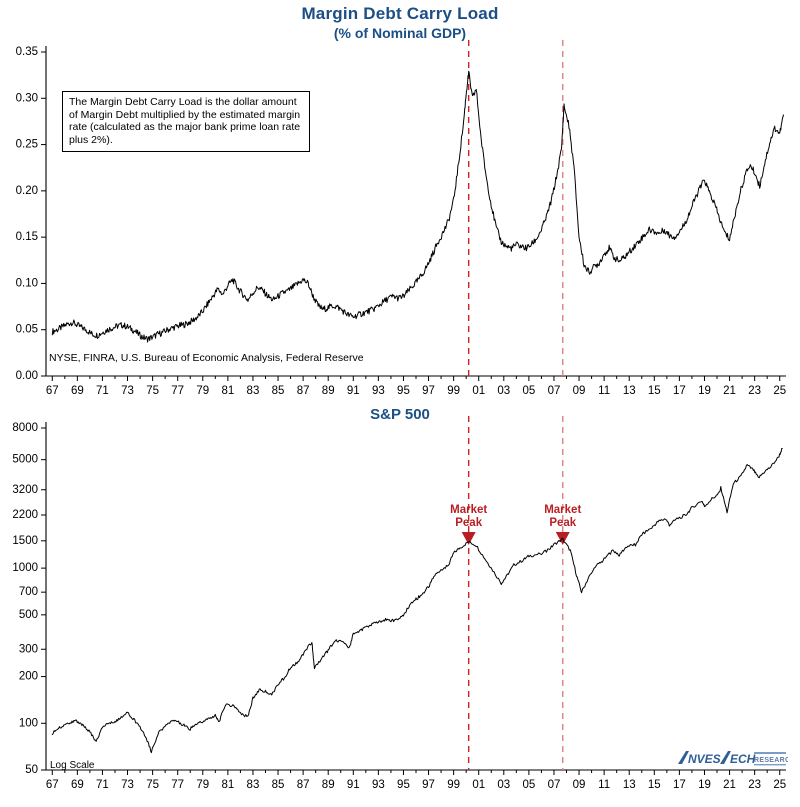 Image resolution: width=800 pixels, height=807 pixels. What do you see at coordinates (25, 541) in the screenshot?
I see `y-tick-label-1-7: 1500` at bounding box center [25, 541].